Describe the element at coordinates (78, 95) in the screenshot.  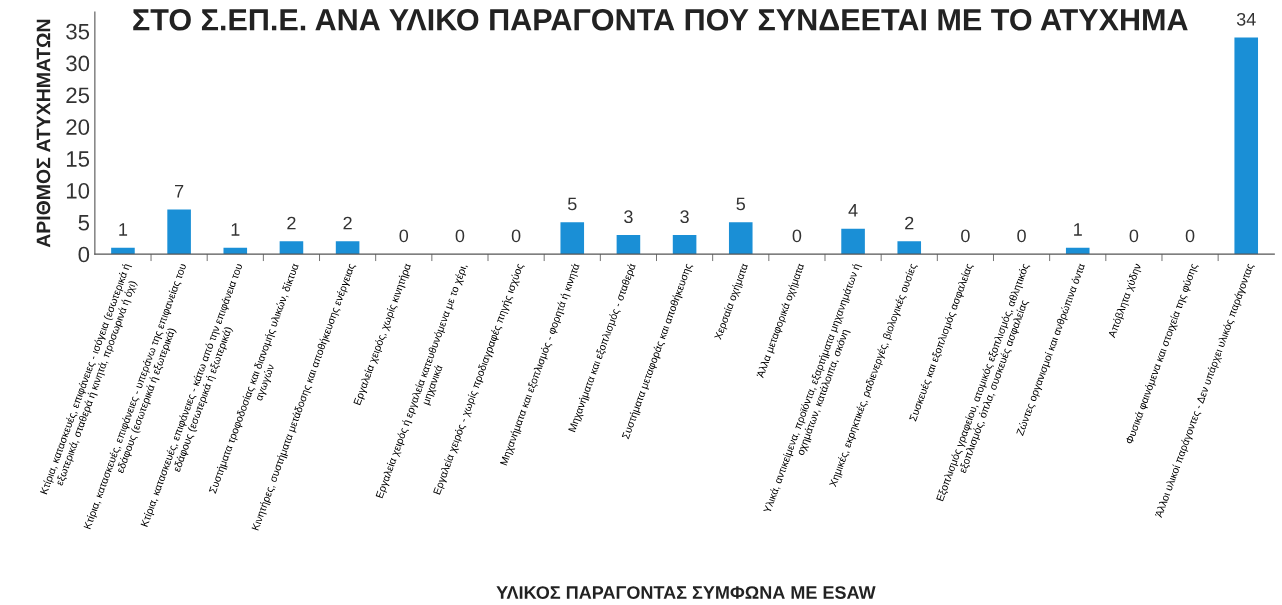
I see `y-tick-label: 25` at that location.